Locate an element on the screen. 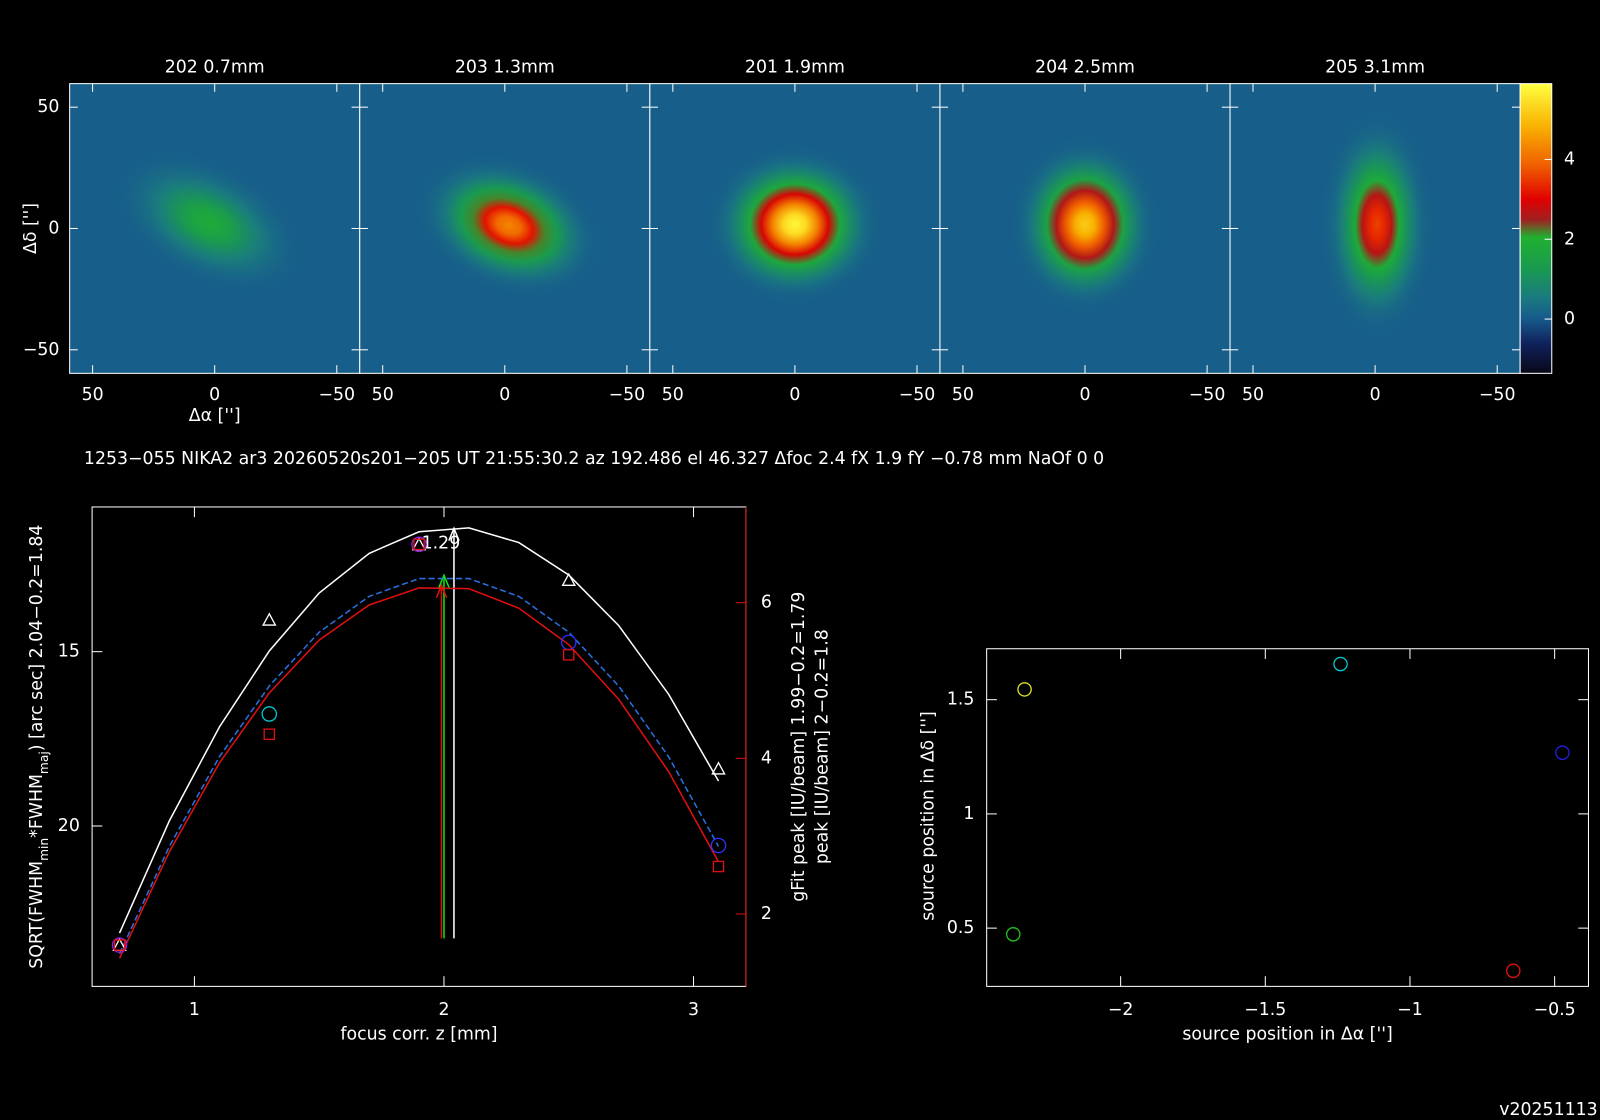 The image size is (1600, 1120). y2-tick-label: 2 is located at coordinates (766, 914).